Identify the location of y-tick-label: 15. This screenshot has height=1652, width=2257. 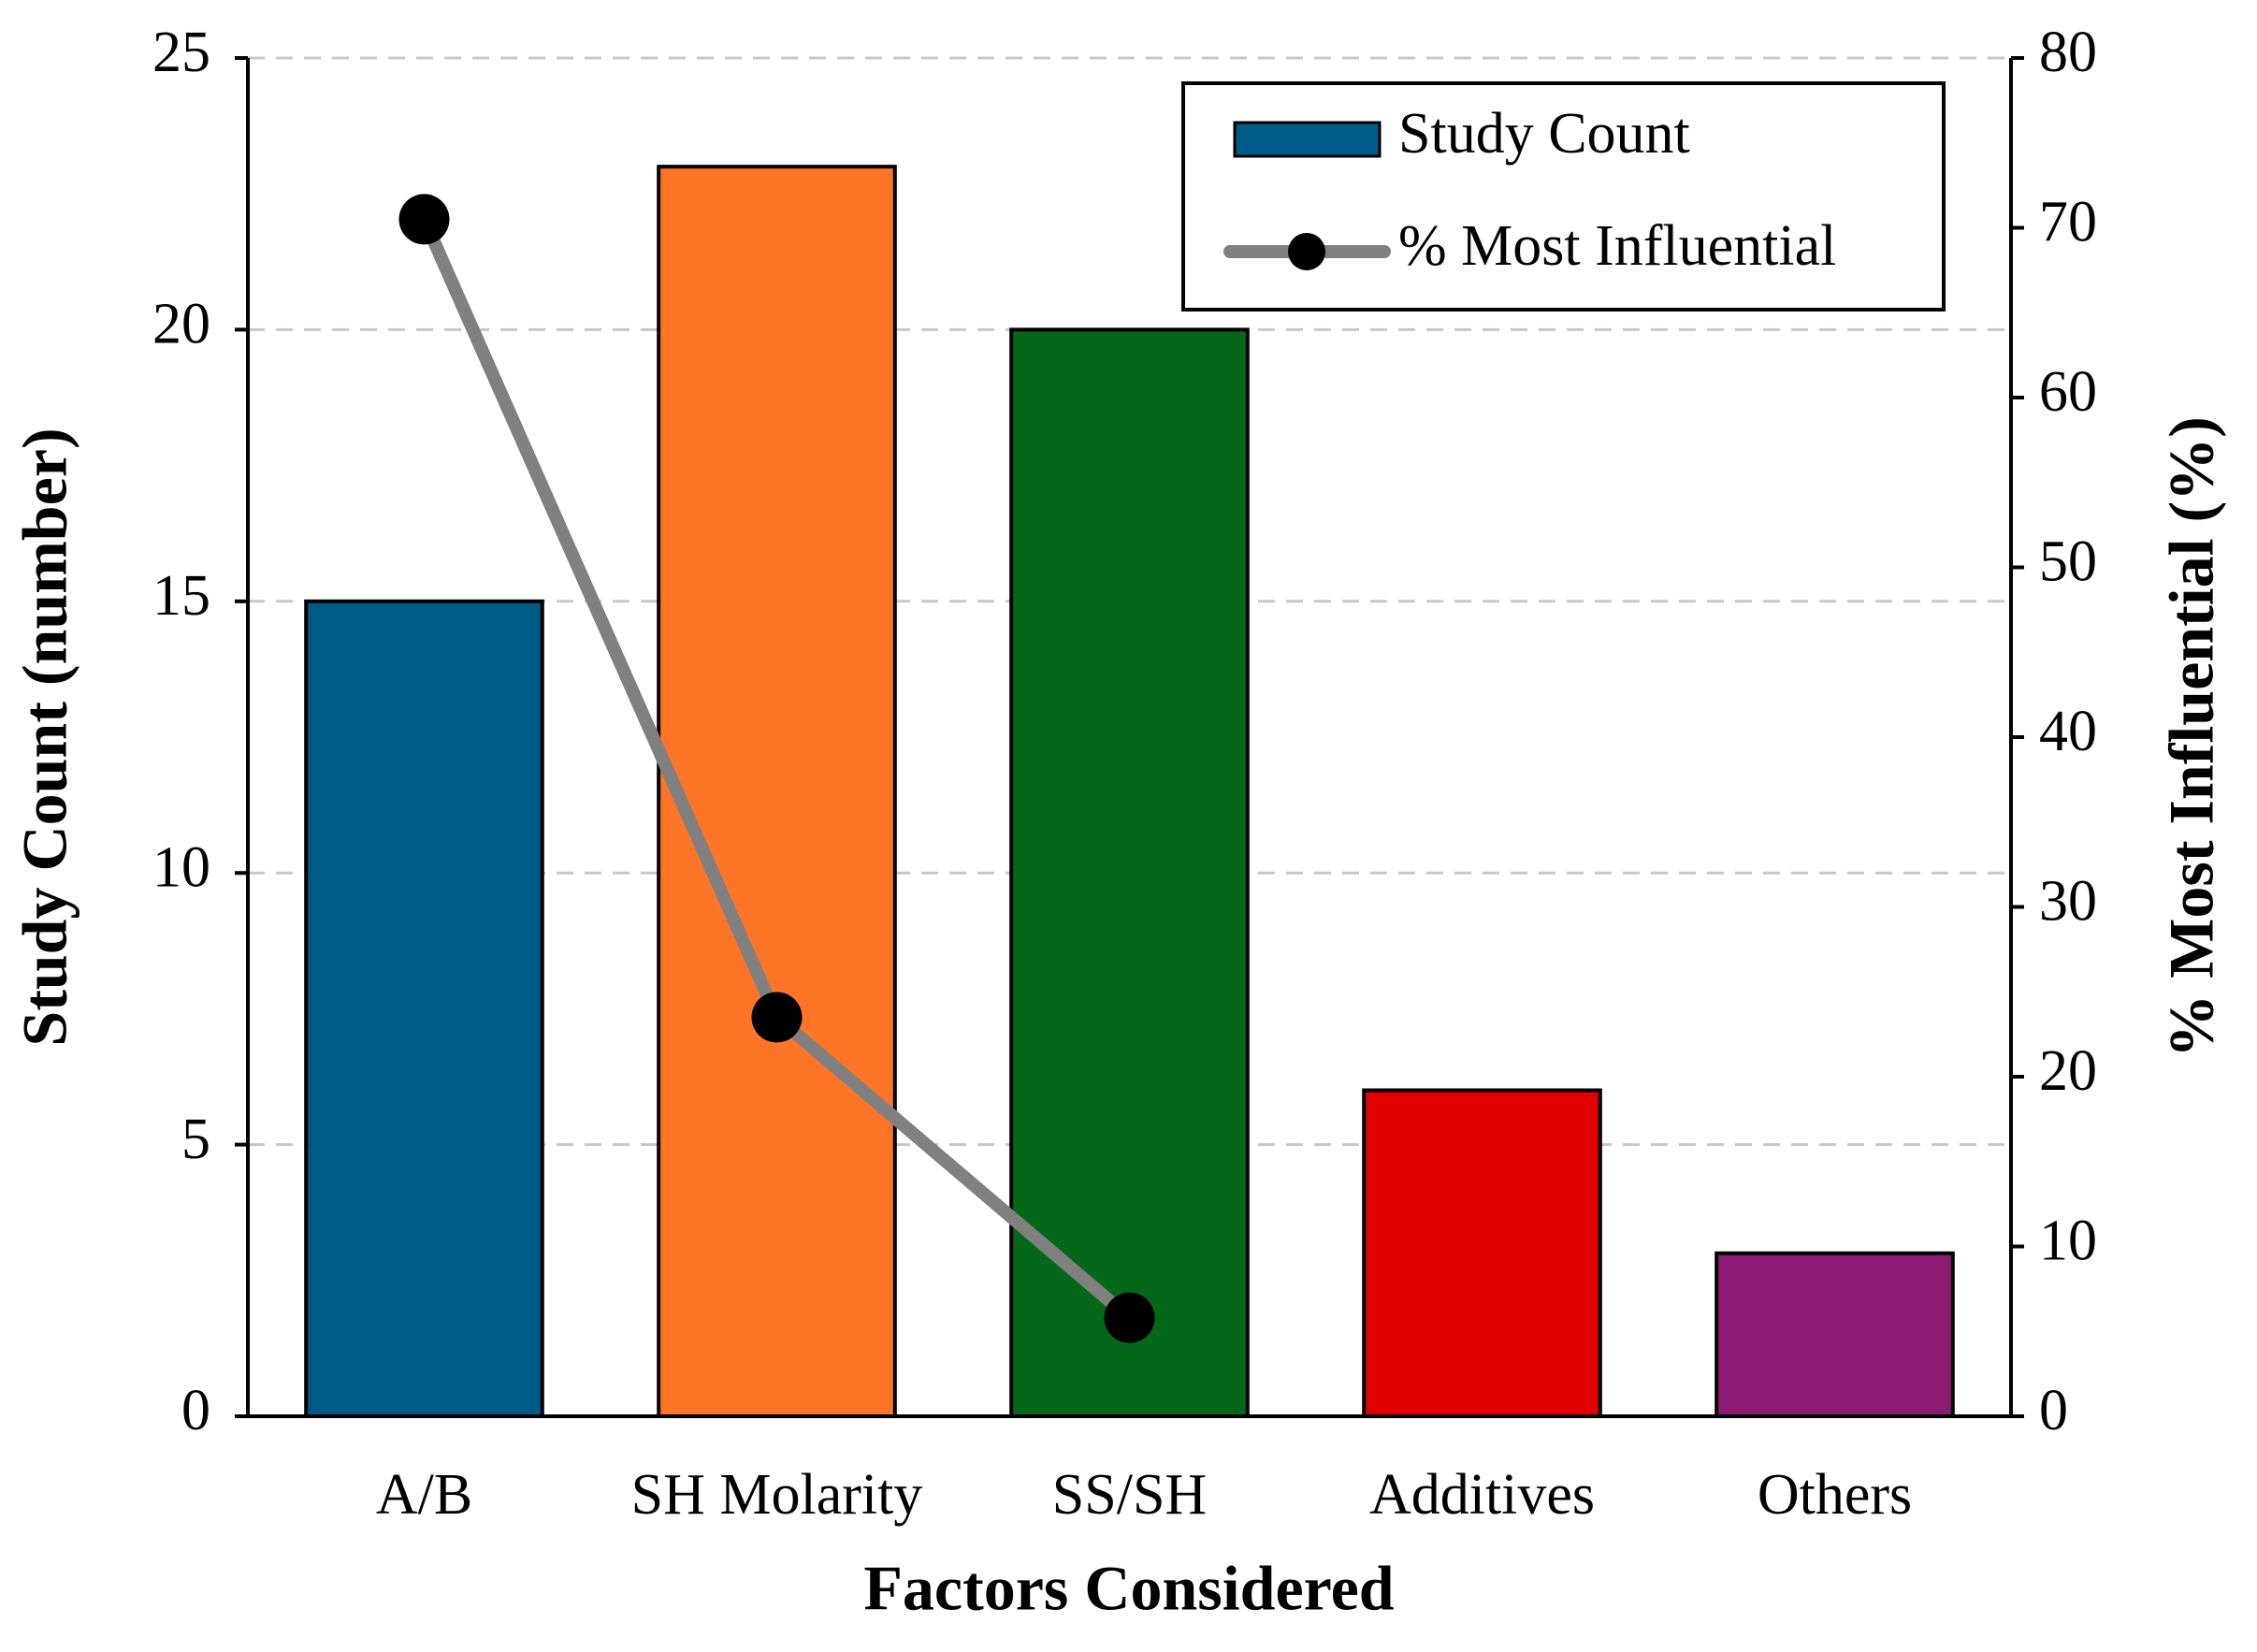
(181, 596).